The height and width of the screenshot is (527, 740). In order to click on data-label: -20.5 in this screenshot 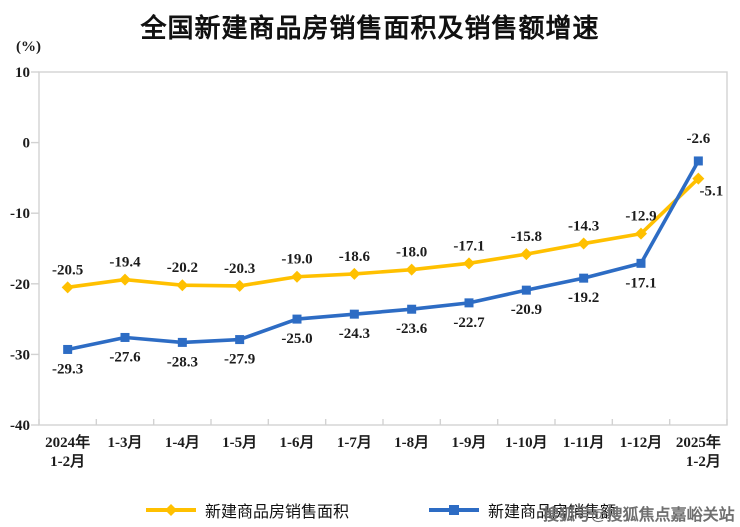, I will do `click(67, 270)`.